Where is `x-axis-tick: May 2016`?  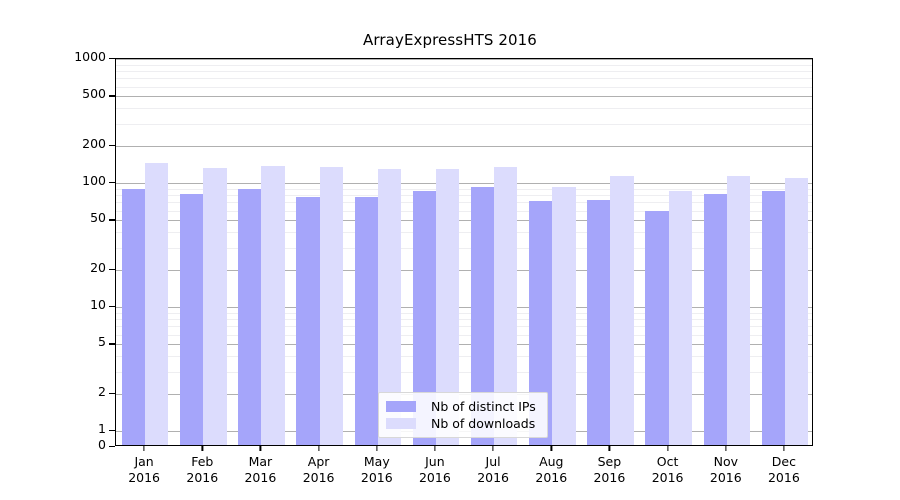
x-axis-tick: May 2016 is located at coordinates (377, 466).